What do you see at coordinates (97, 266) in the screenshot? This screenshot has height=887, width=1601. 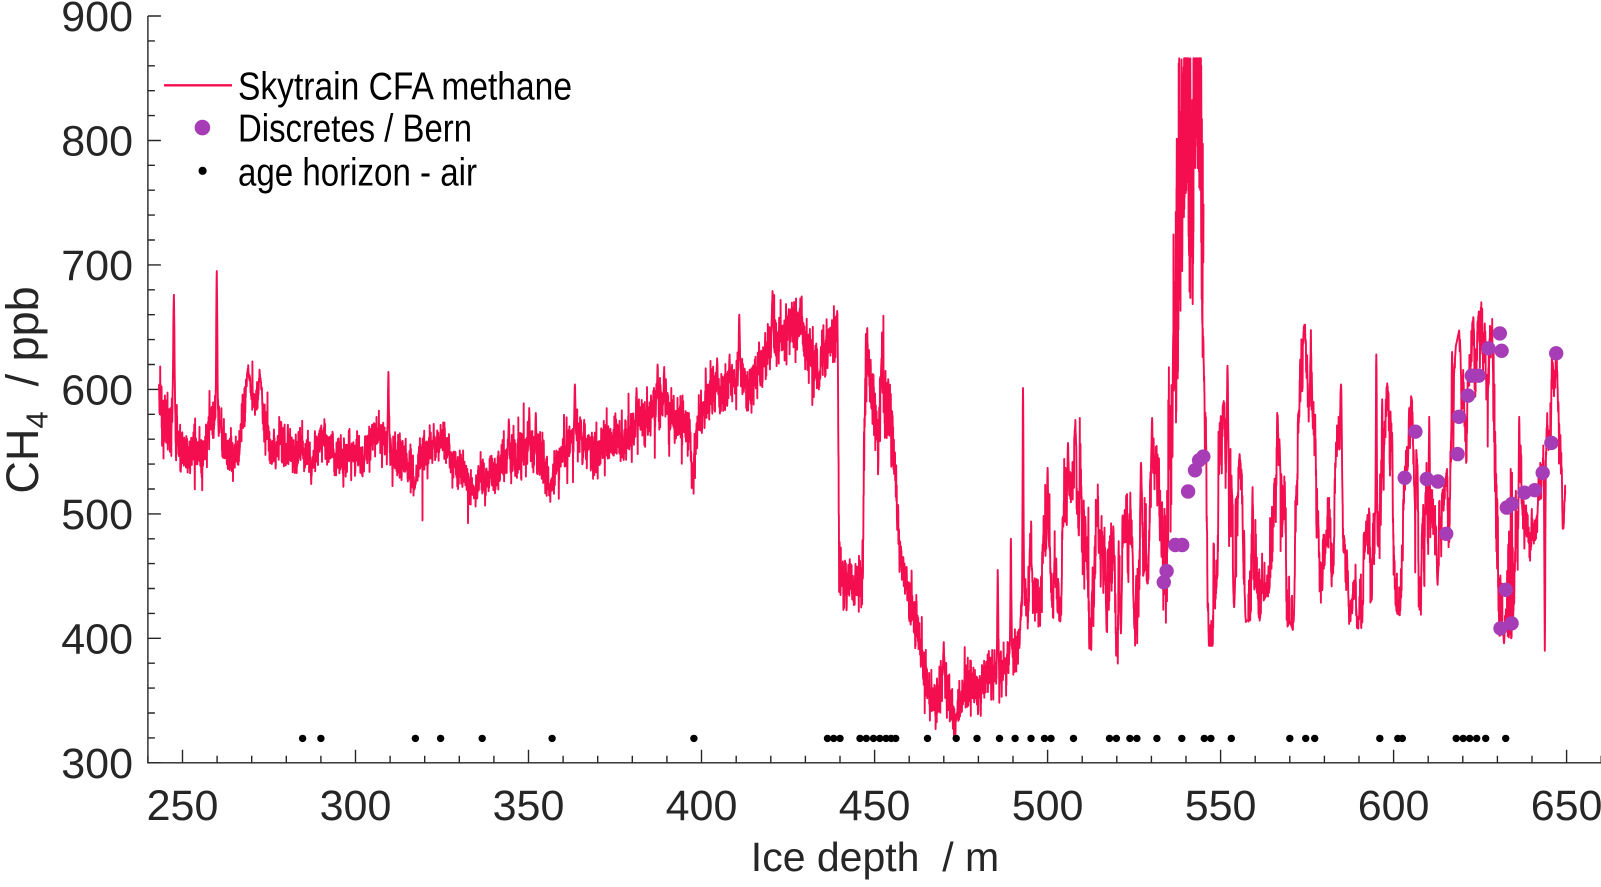 I see `svg-text: 700` at bounding box center [97, 266].